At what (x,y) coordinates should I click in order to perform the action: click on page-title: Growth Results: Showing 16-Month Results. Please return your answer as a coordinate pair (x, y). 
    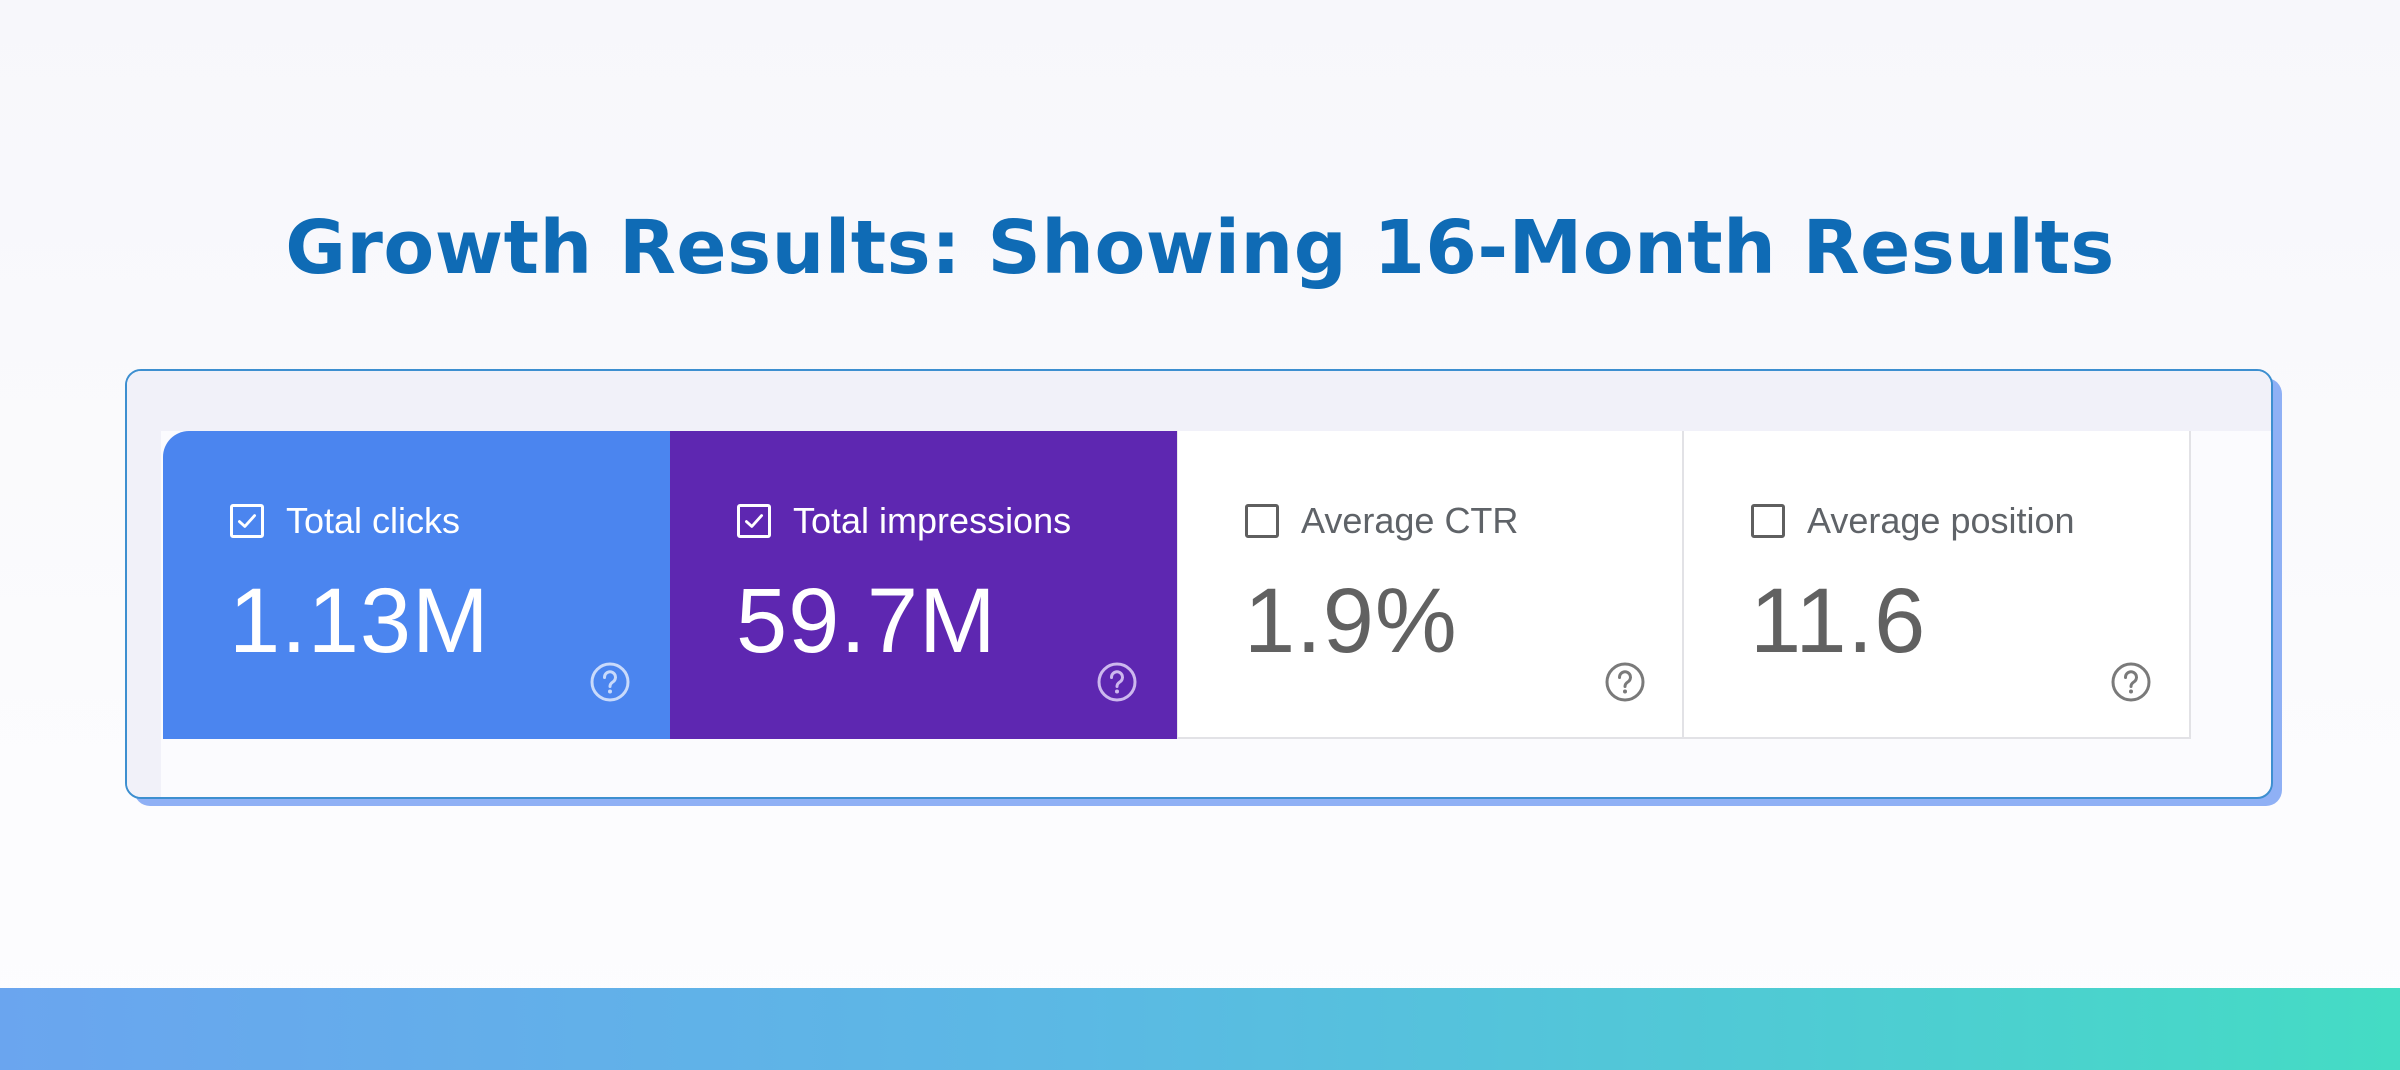
    Looking at the image, I should click on (1200, 248).